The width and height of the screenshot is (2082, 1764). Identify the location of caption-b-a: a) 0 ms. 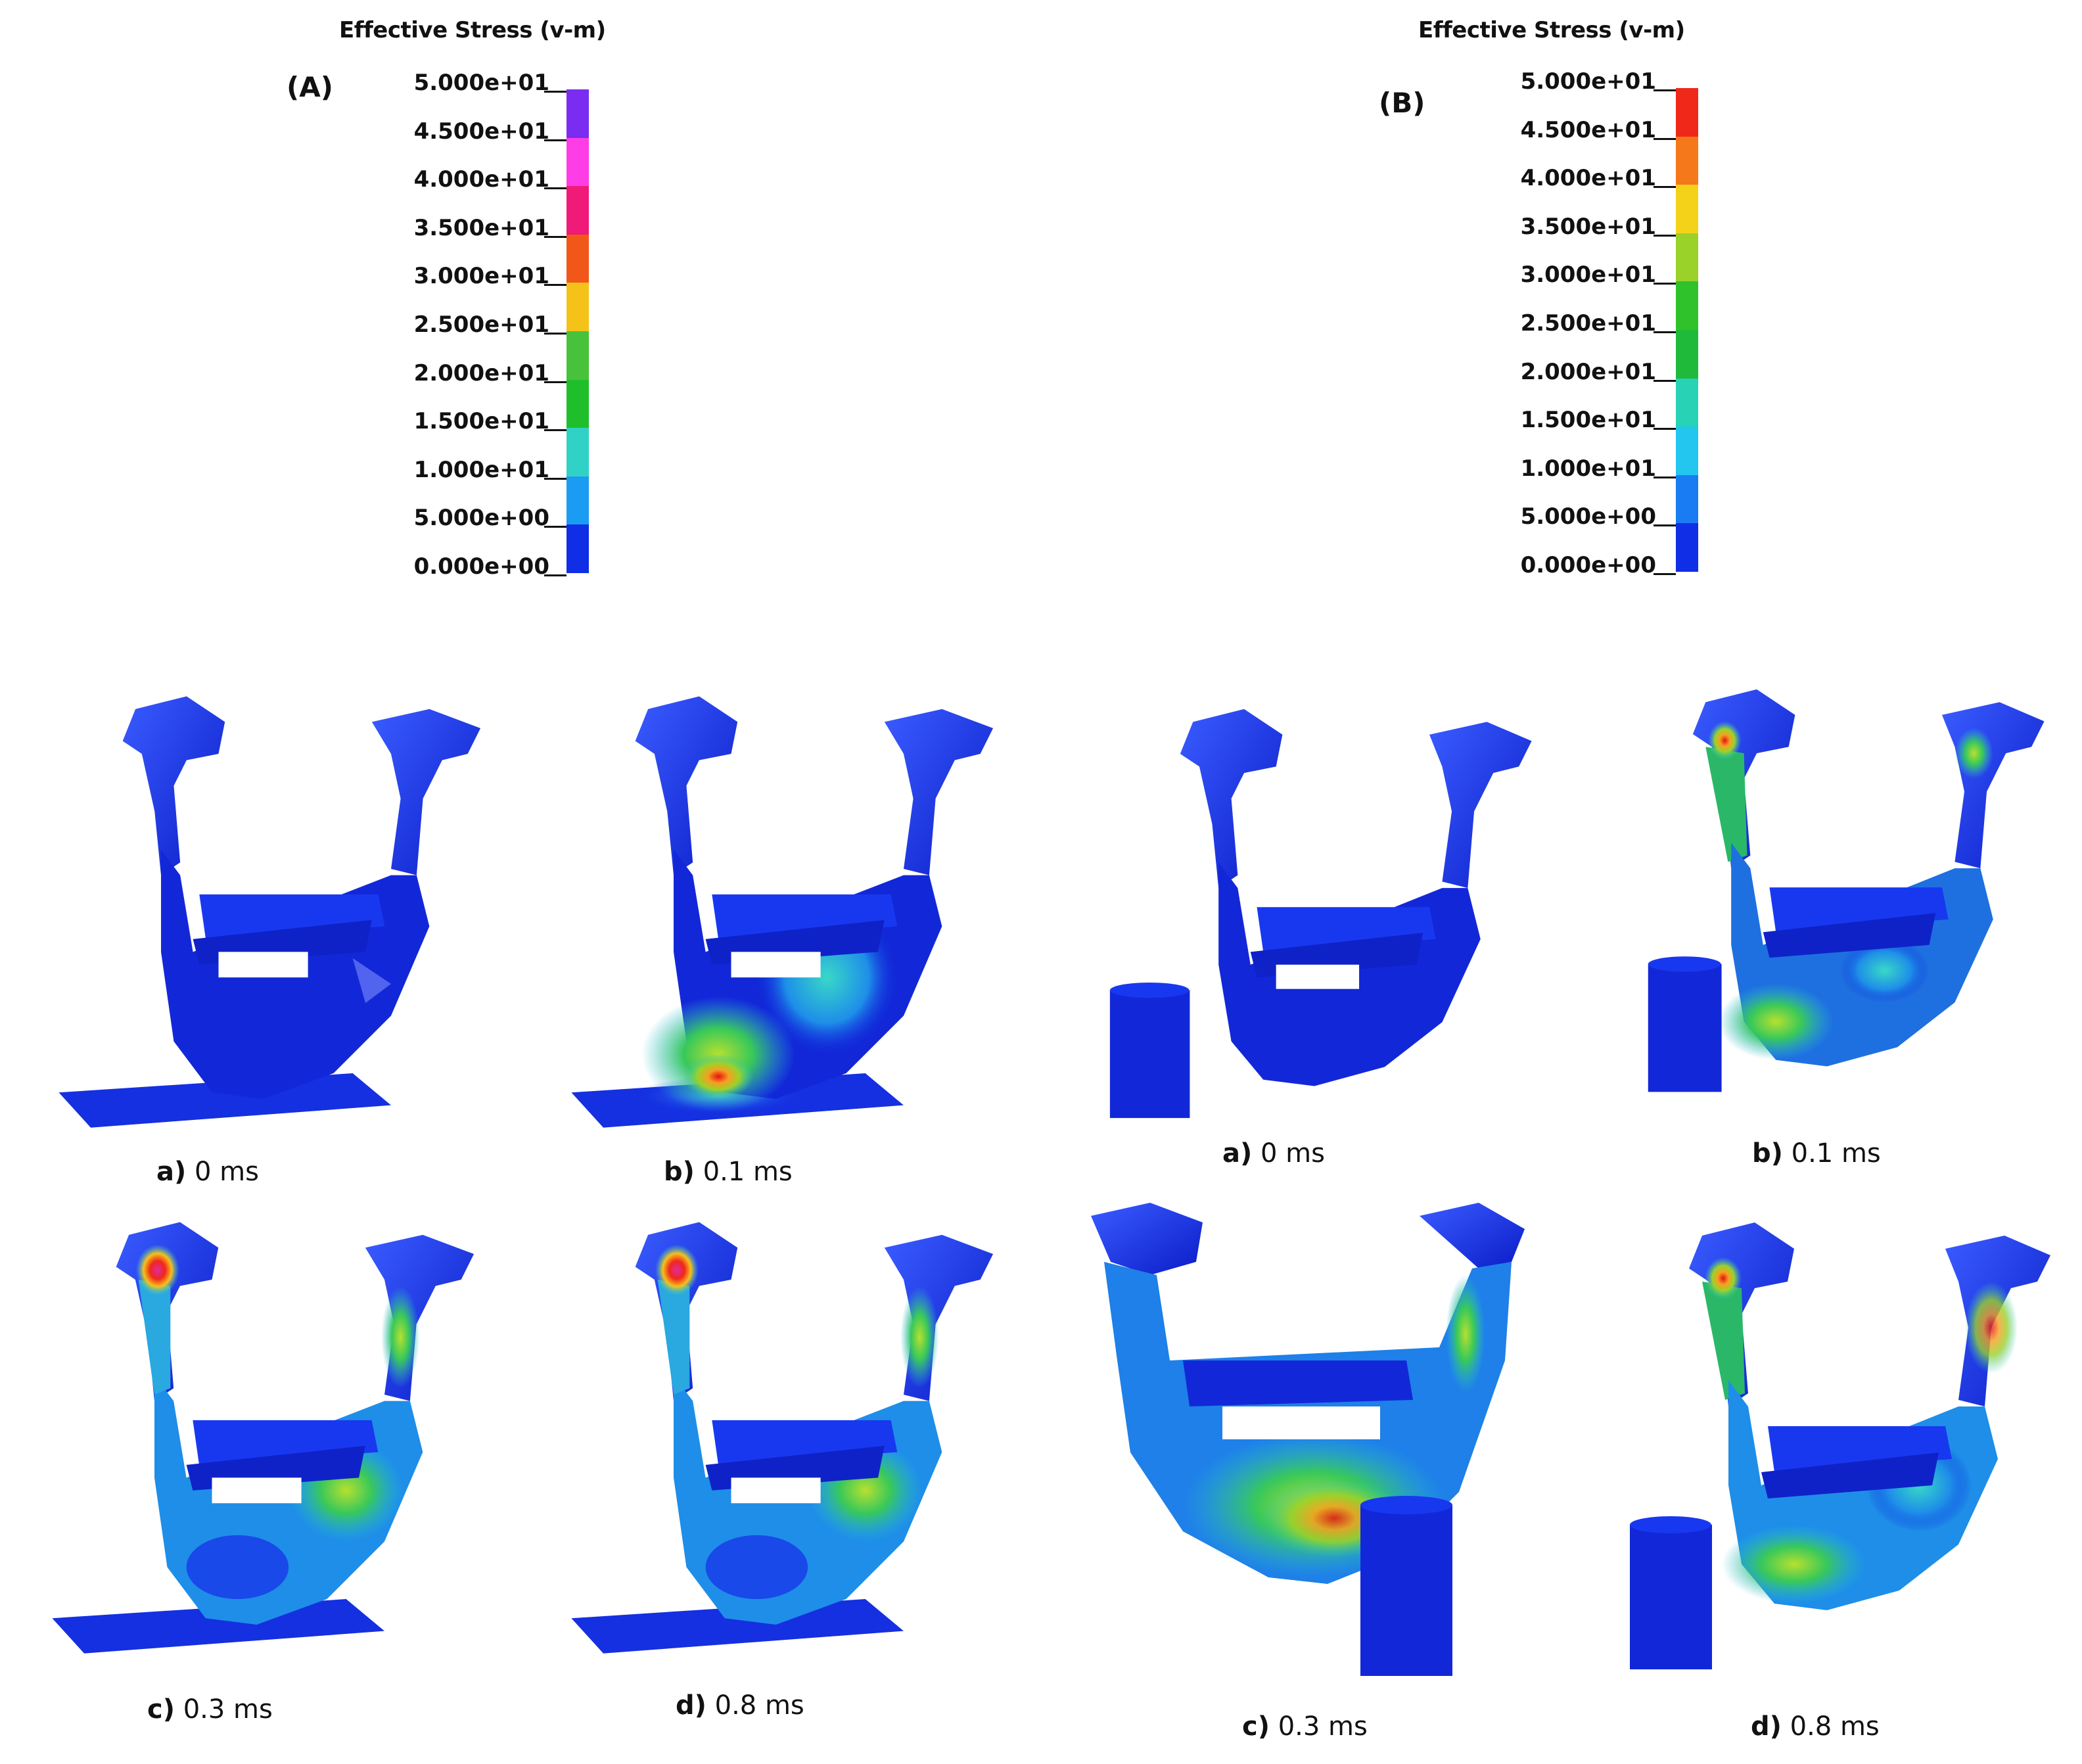
(1274, 1154).